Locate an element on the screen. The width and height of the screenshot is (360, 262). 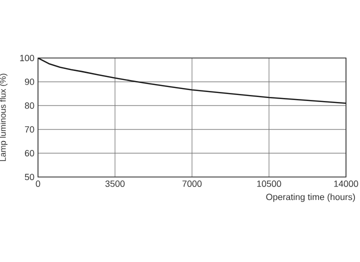
x-tick-label: 7000 is located at coordinates (192, 183).